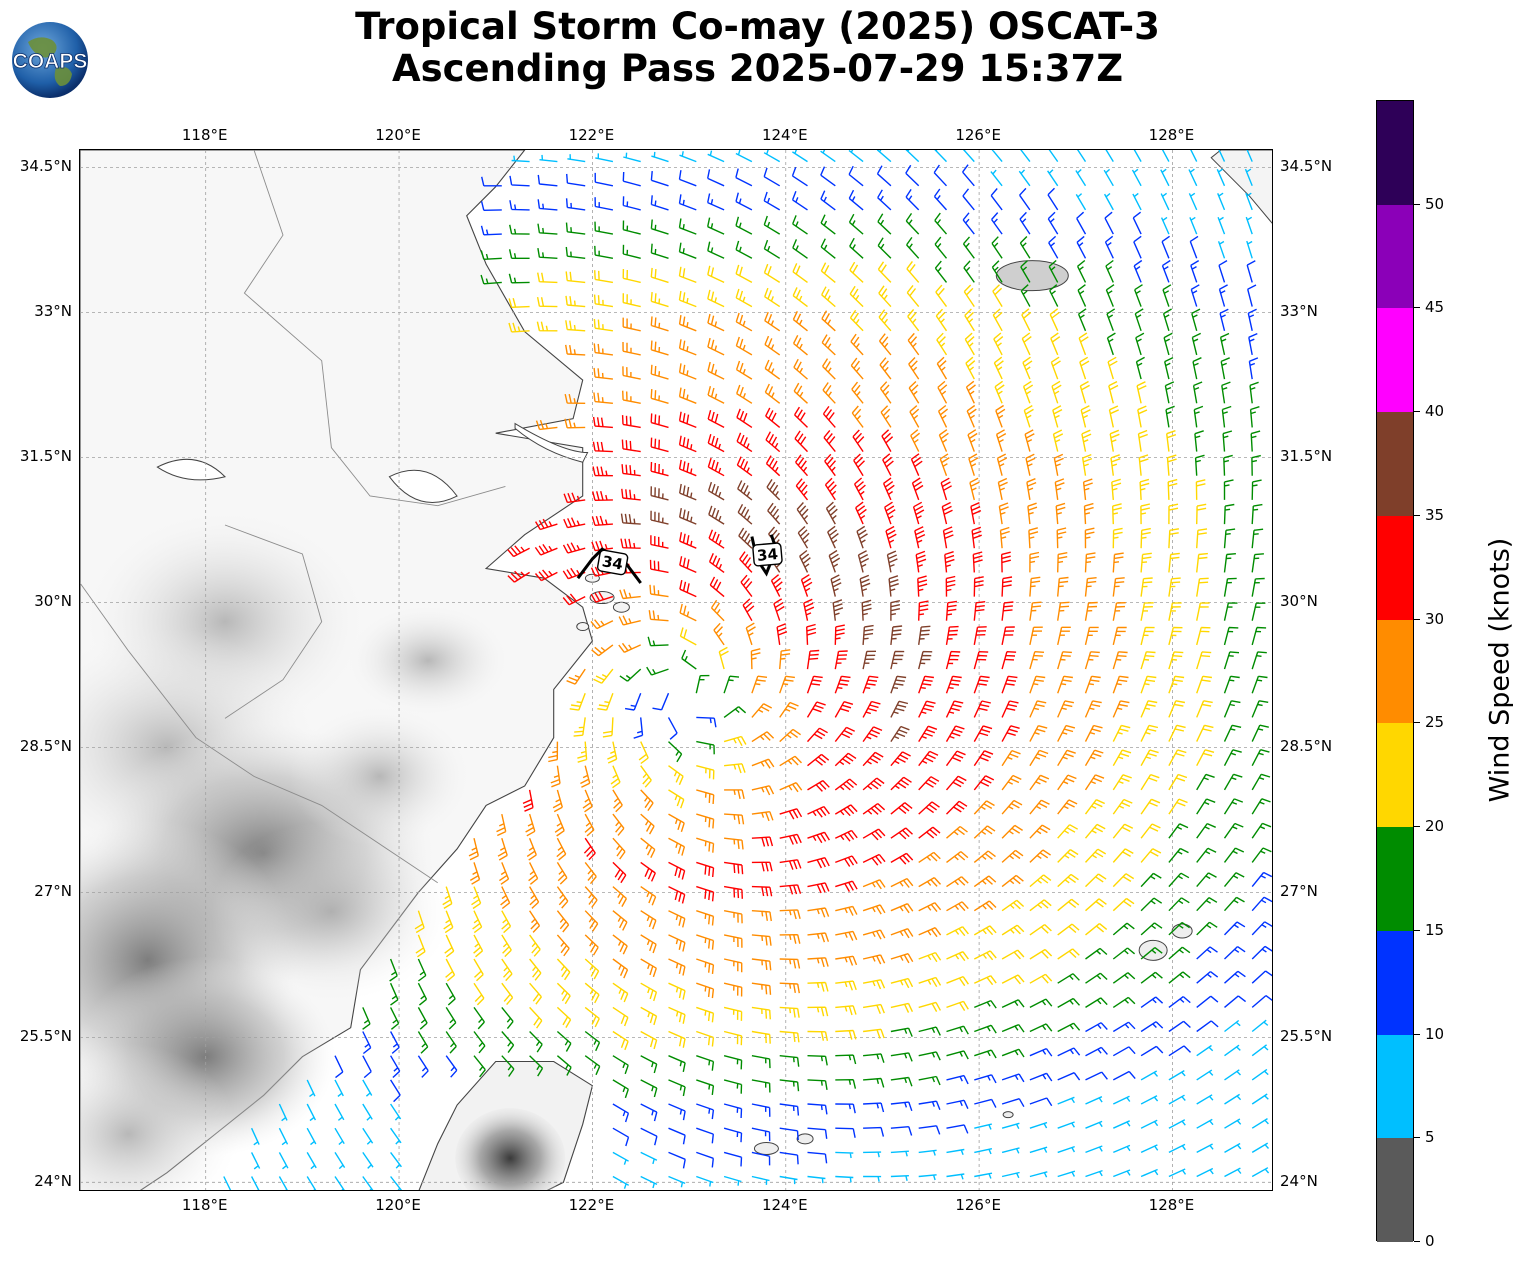  What do you see at coordinates (1171, 1205) in the screenshot?
I see `lon-tick-label-bottom: 128°E` at bounding box center [1171, 1205].